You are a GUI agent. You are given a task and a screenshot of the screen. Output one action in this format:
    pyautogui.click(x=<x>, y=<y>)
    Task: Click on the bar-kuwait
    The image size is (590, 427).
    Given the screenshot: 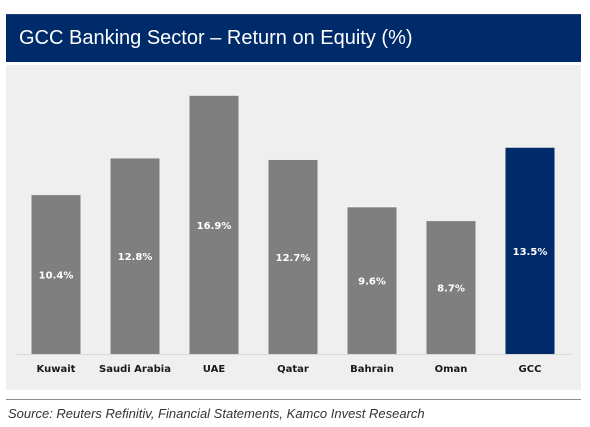 What is the action you would take?
    pyautogui.click(x=56, y=274)
    